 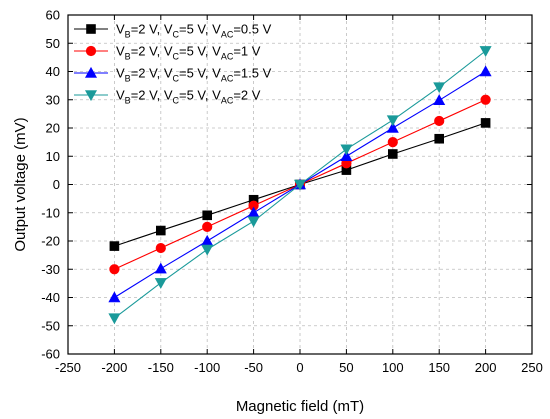 I want to click on y-tick-label: 40, so click(x=53, y=71).